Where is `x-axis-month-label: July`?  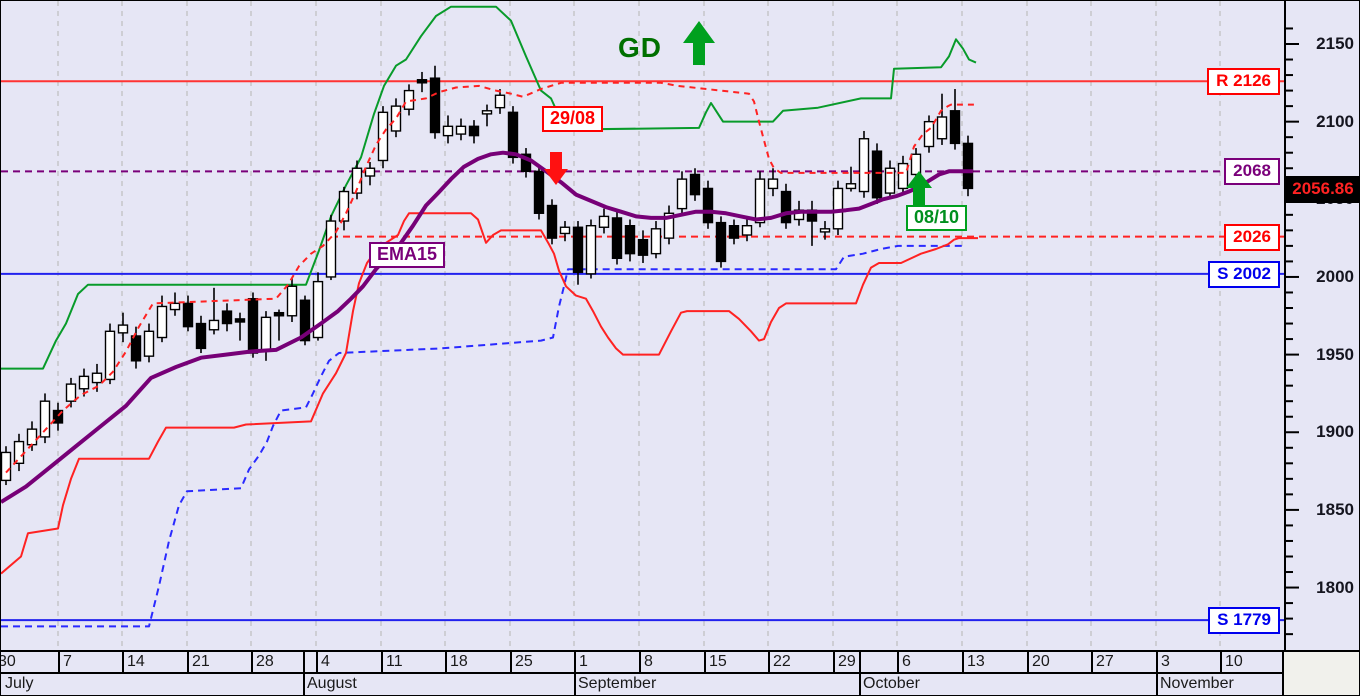 x-axis-month-label: July is located at coordinates (19, 683).